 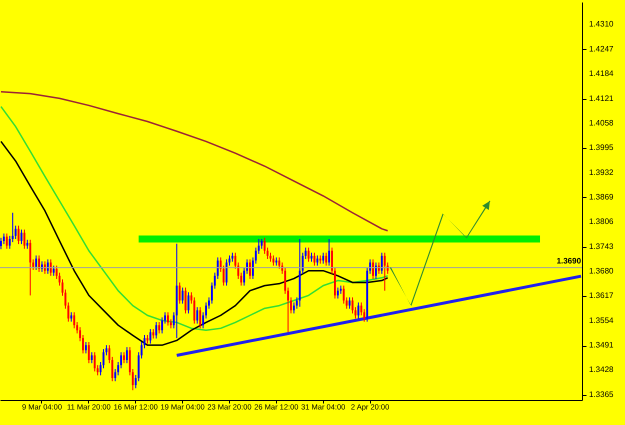 I want to click on y-tick-label: 1.3995, so click(x=601, y=147).